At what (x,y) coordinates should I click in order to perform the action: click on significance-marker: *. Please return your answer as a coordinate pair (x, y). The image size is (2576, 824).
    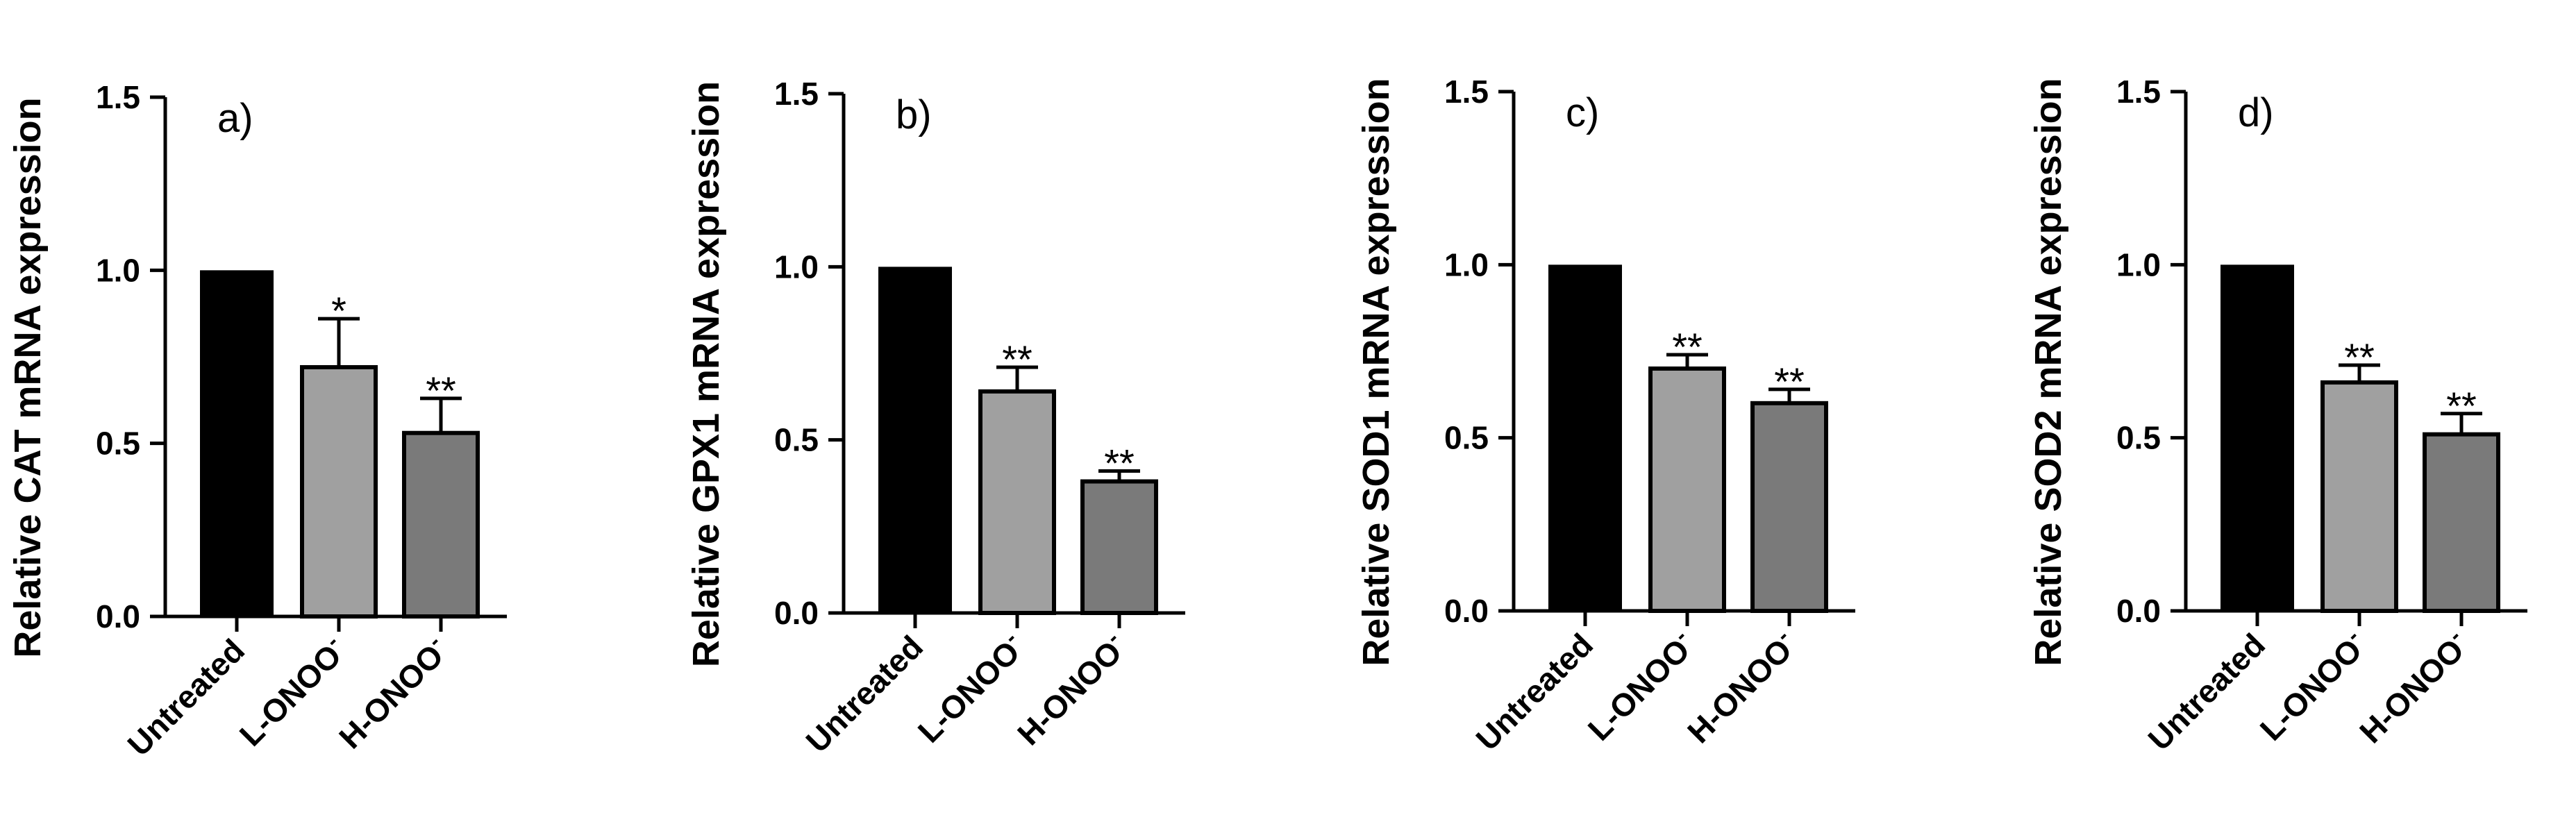
    Looking at the image, I should click on (338, 311).